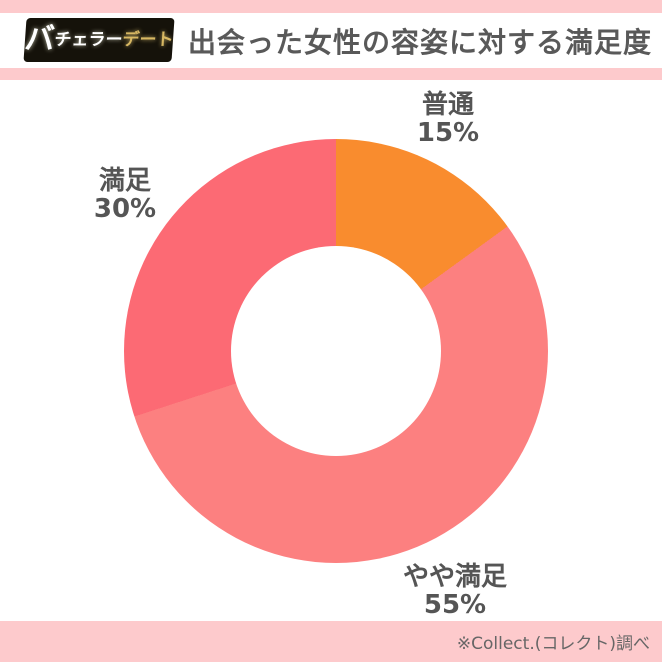 This screenshot has width=662, height=662. Describe the element at coordinates (553, 644) in the screenshot. I see `source-note: ※Collect.(コレクト)調べ` at that location.